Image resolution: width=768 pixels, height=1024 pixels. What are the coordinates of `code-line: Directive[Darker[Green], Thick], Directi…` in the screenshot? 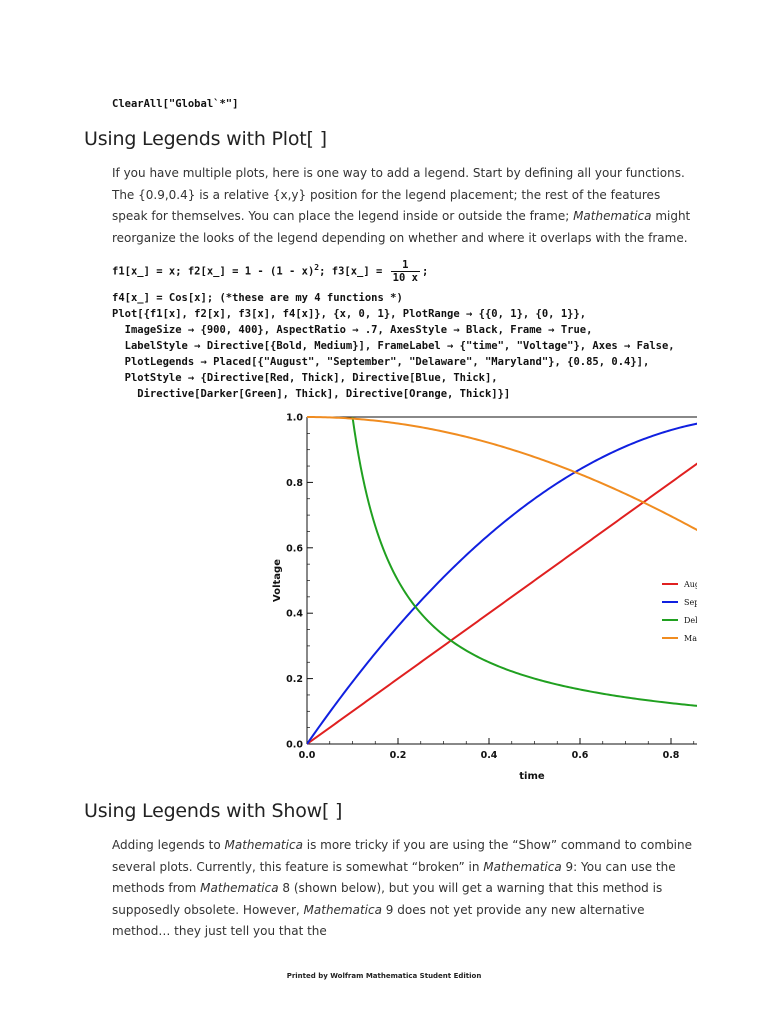 It's located at (311, 394).